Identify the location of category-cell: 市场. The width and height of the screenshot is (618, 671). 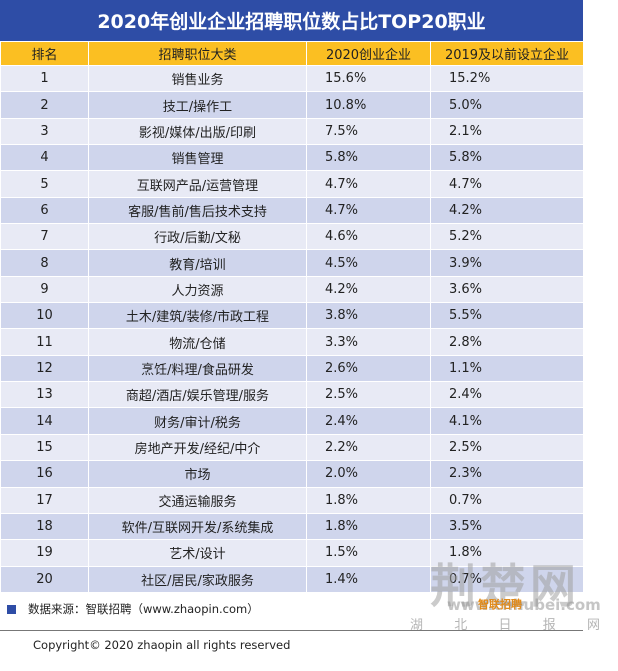
(197, 474).